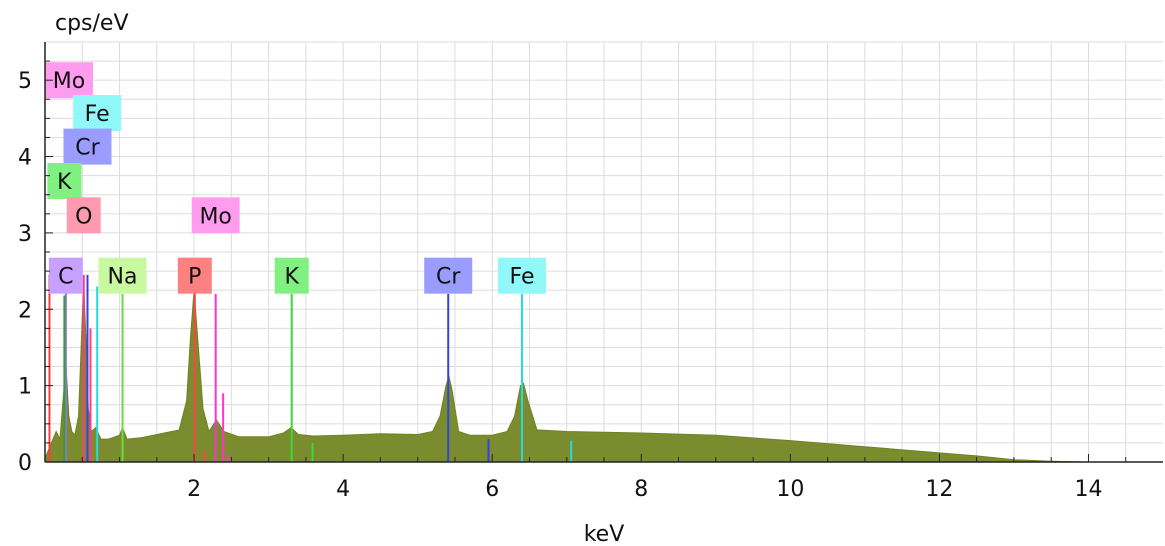  What do you see at coordinates (939, 489) in the screenshot?
I see `x-tick-label: 12` at bounding box center [939, 489].